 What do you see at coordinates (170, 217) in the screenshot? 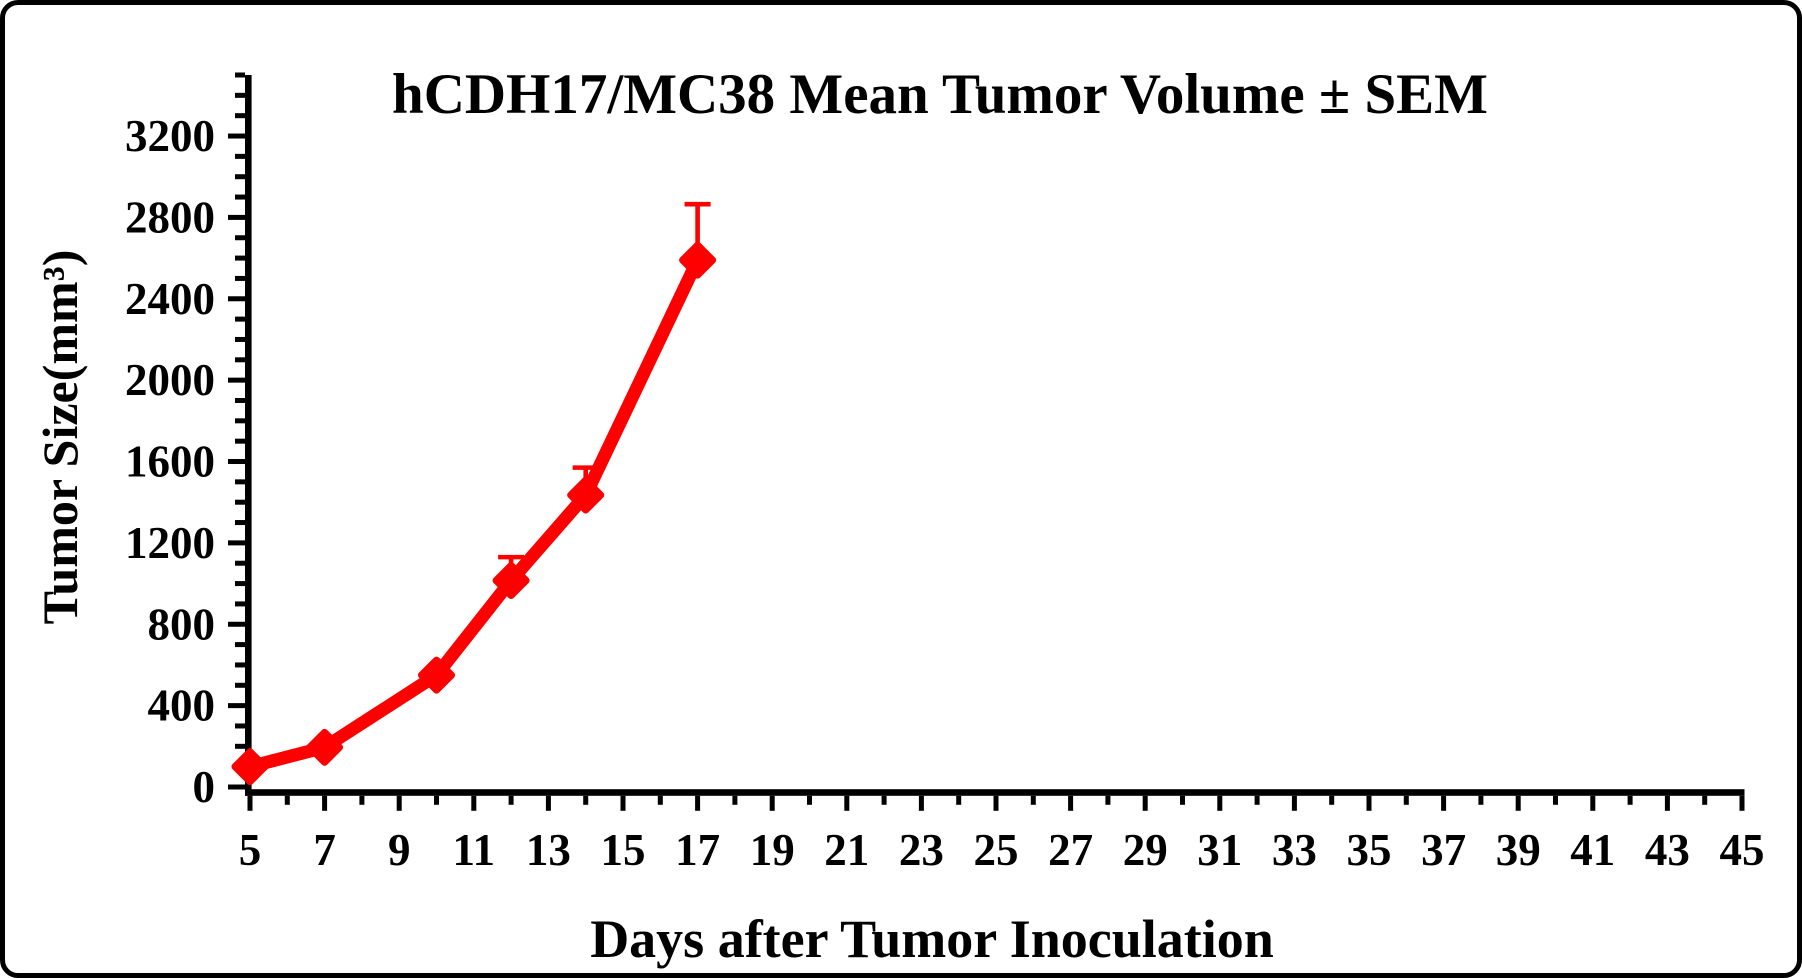
I see `y-tick-label: 2800` at bounding box center [170, 217].